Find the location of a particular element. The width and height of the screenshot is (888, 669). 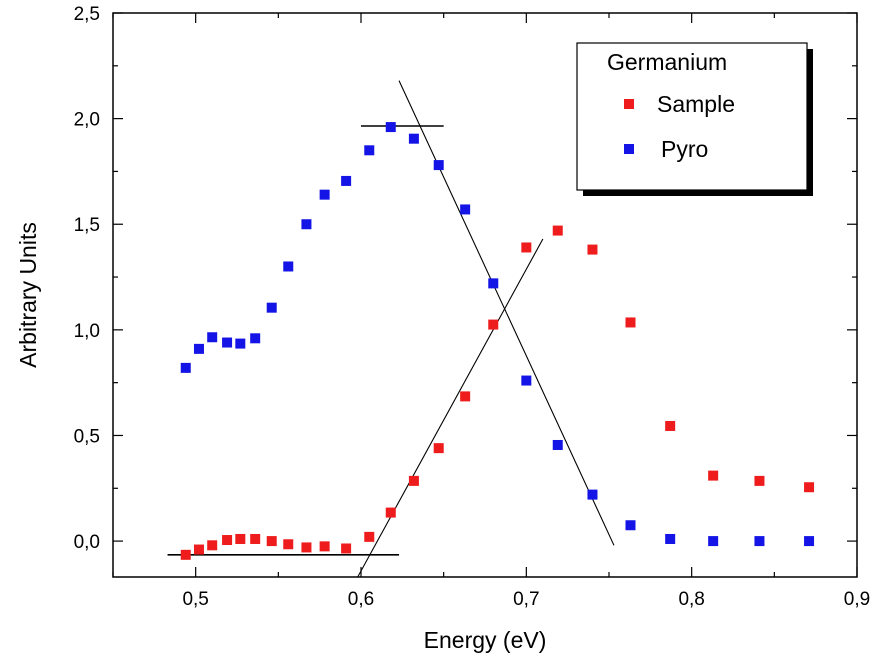

x-axis-title: Energy (eV) is located at coordinates (485, 640).